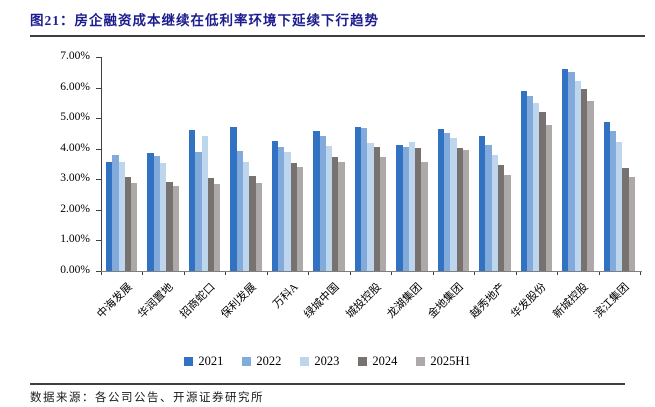 This screenshot has height=407, width=655. Describe the element at coordinates (275, 206) in the screenshot. I see `bar-万科A-2021` at that location.